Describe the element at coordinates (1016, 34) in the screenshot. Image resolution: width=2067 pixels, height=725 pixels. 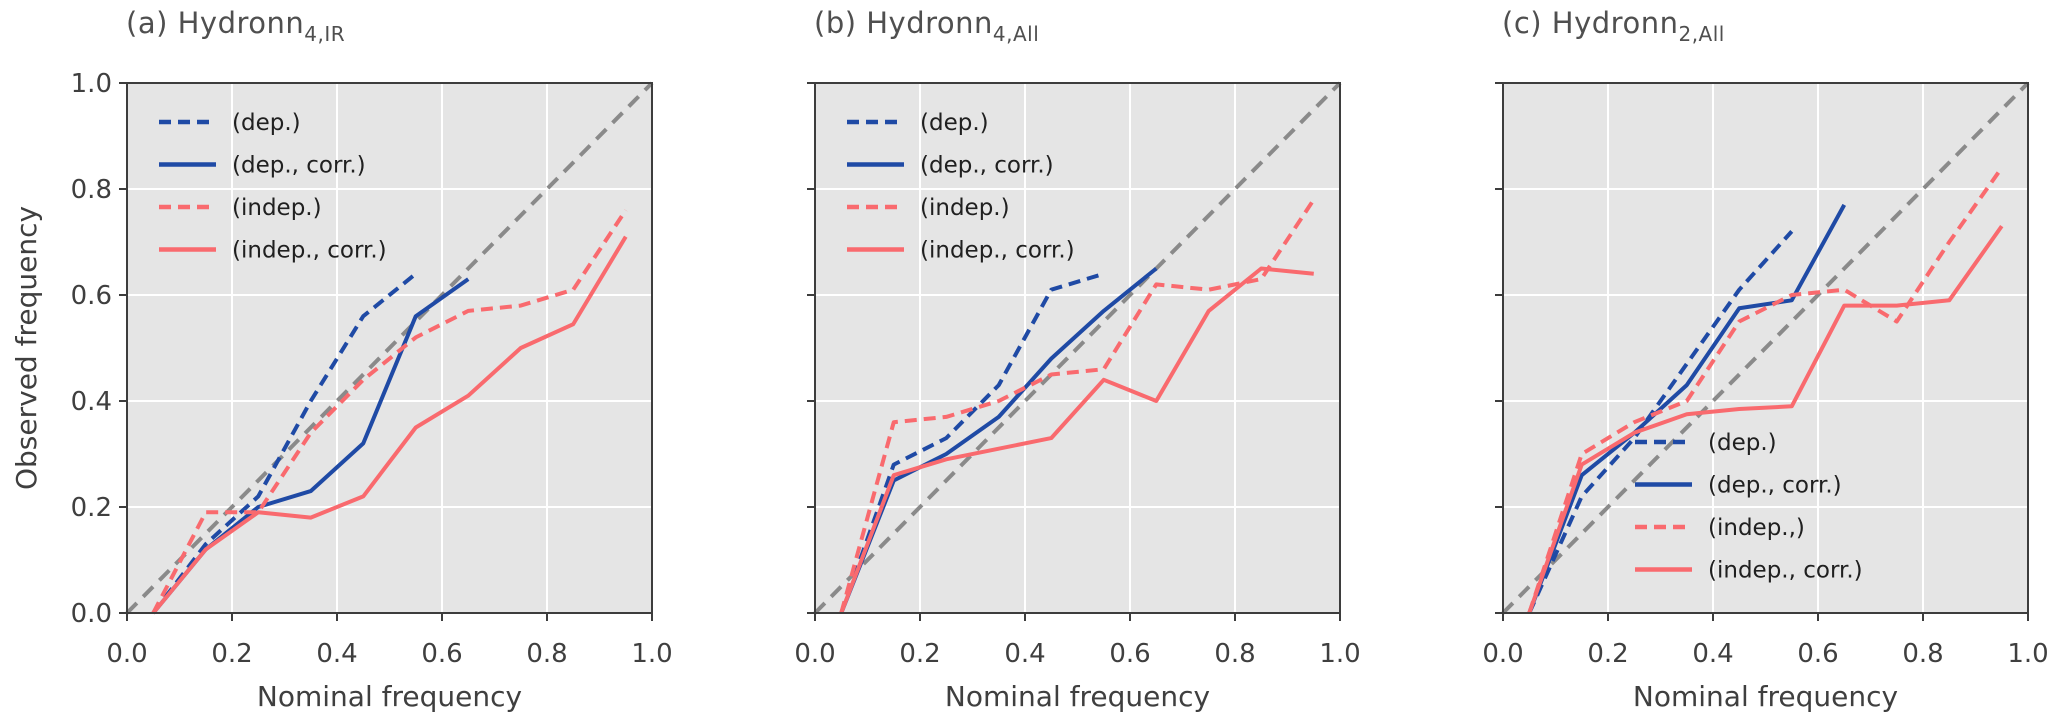
I see `panel-b-title-subscript: 4,All` at that location.